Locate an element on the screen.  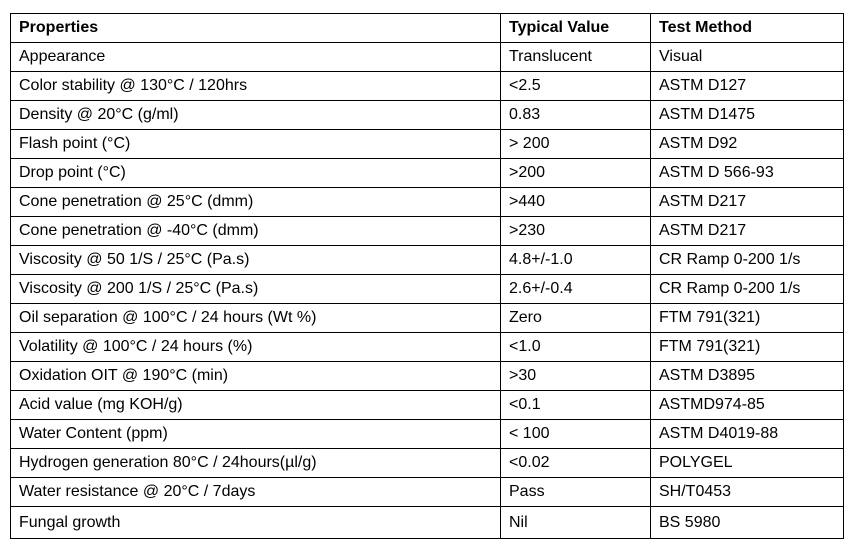
table-row: Flash point (°C) > 200 ASTM D92 is located at coordinates (427, 144).